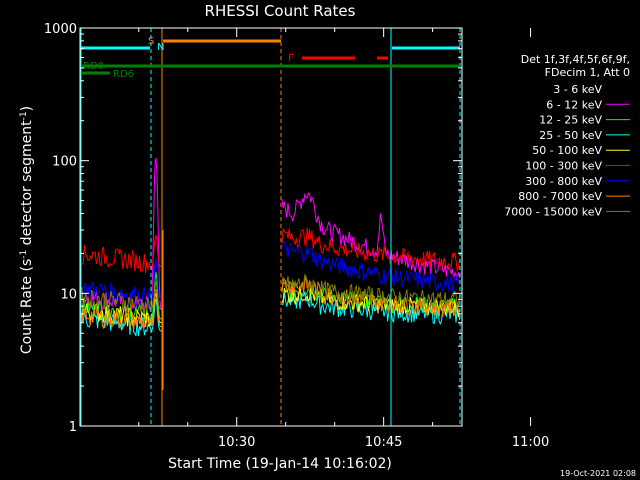  I want to click on y-axis-label: Count Rate (s-1 detector segment-1), so click(27, 230).